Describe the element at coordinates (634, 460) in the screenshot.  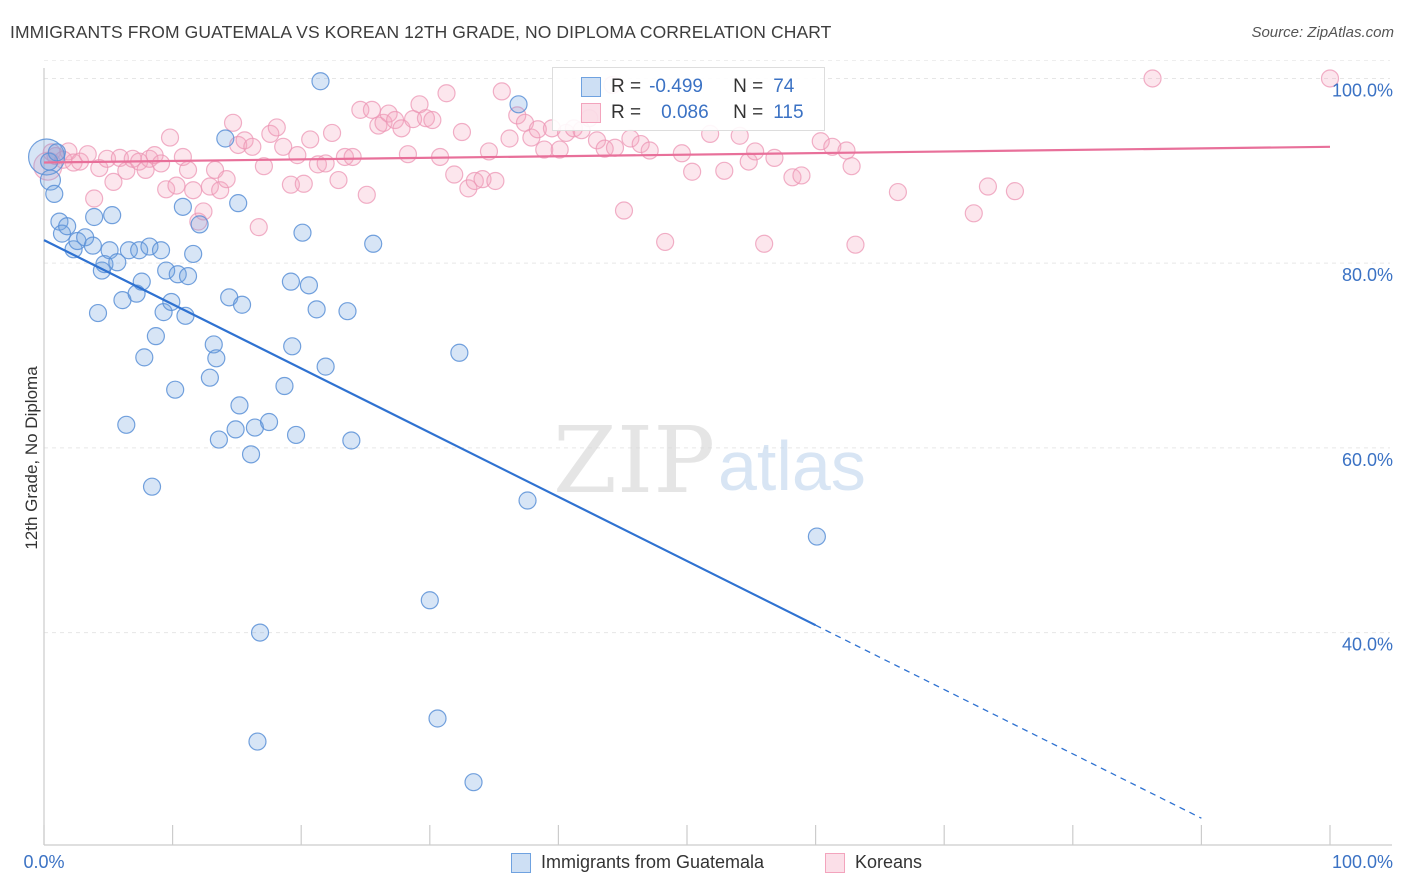
I see `watermark-zip: ZIP` at that location.